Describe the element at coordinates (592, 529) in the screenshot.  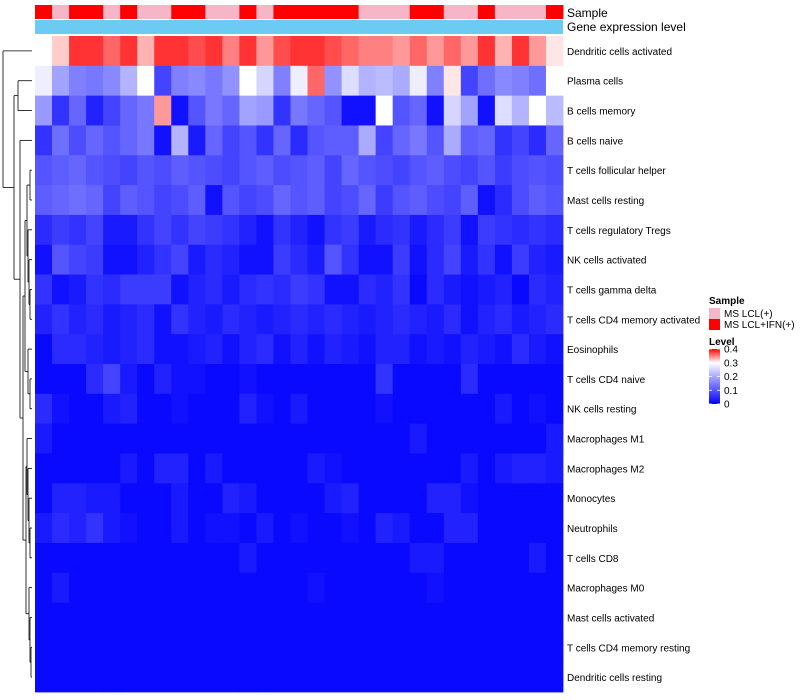
I see `row-label: Neutrophils` at that location.